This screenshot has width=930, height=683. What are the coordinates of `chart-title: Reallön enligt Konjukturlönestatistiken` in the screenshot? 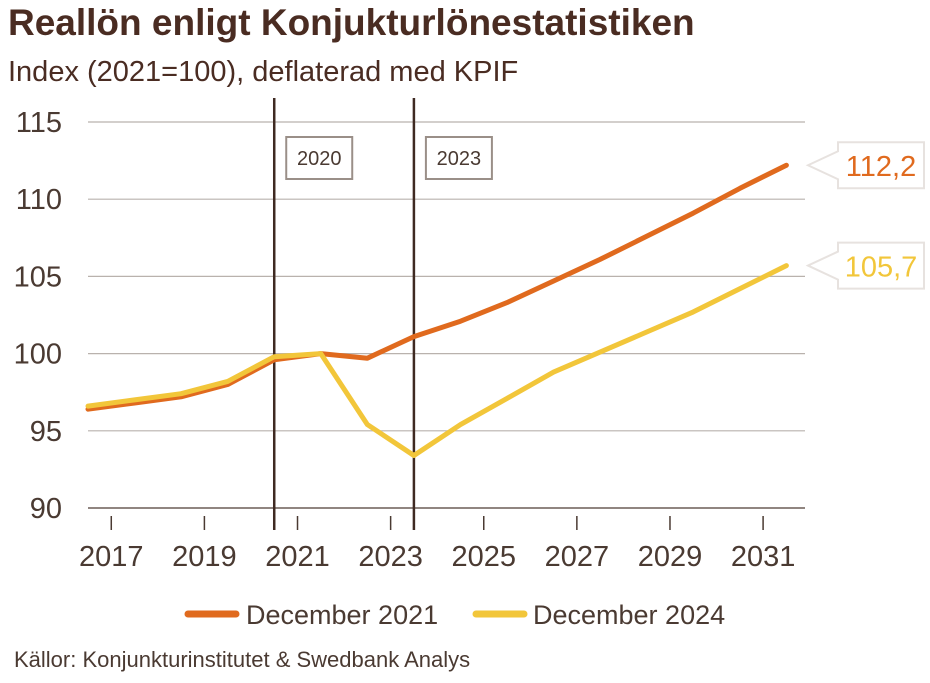 It's located at (351, 22).